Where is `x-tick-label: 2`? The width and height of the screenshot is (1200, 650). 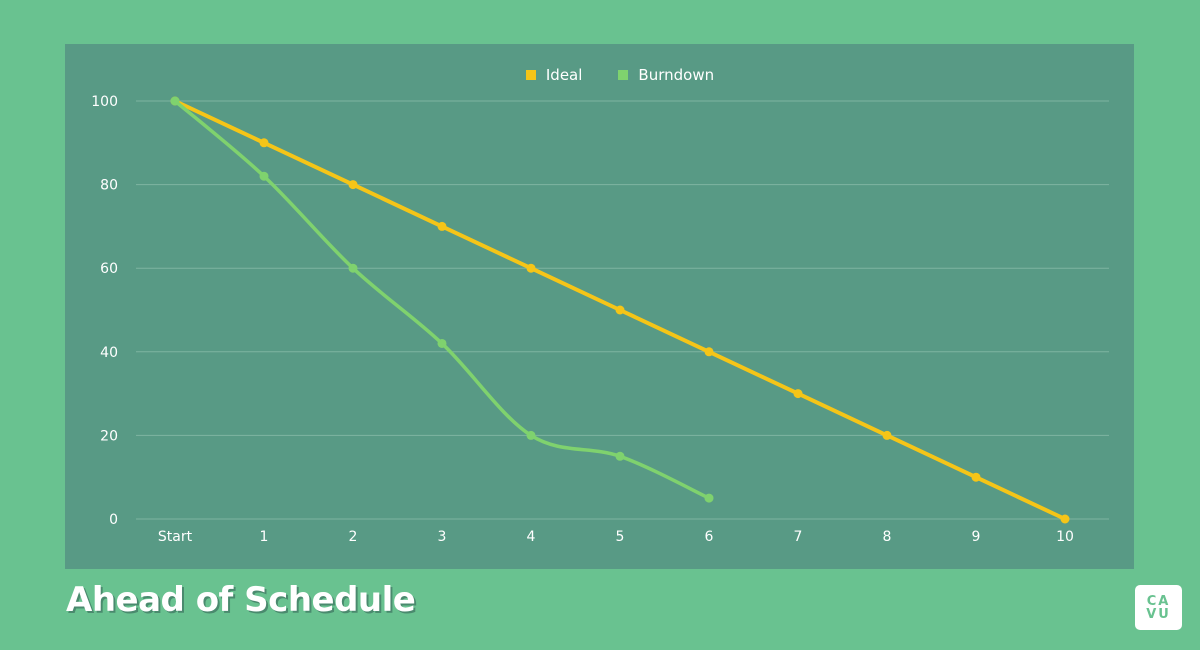
x-tick-label: 2 is located at coordinates (353, 537).